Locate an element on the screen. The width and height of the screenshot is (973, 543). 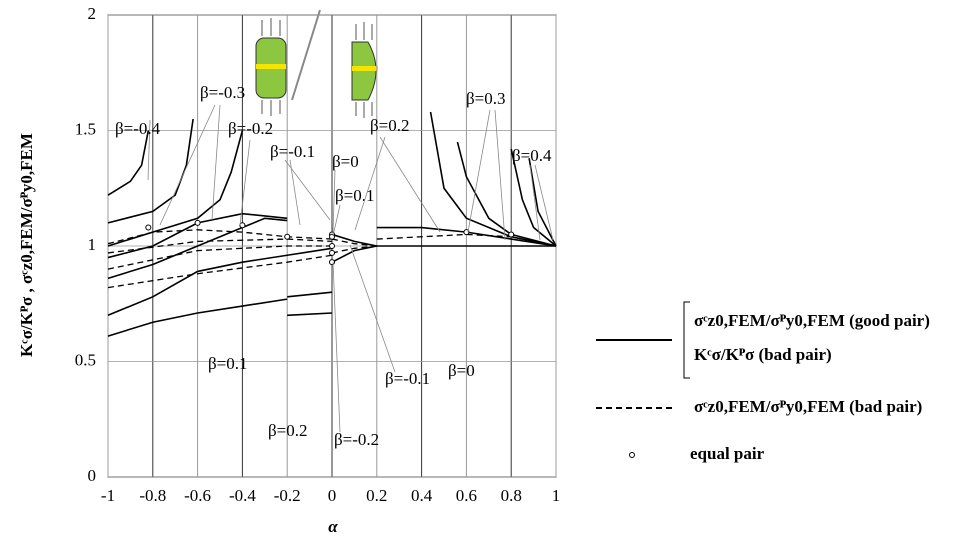
y-tick-label: 0 is located at coordinates (92, 475).